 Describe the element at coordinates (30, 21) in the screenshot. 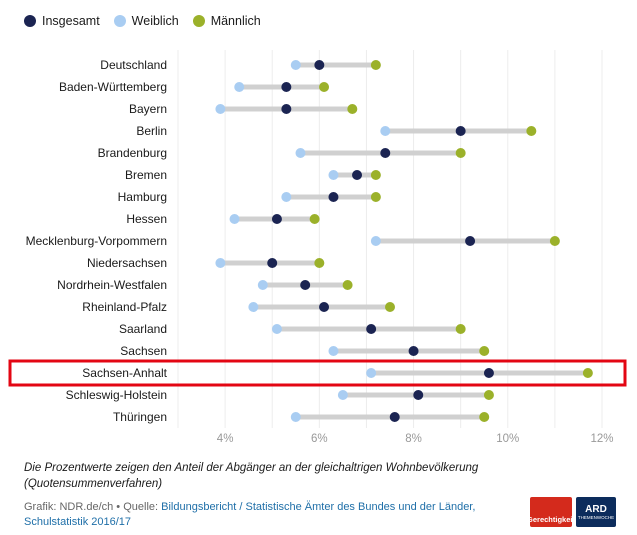

I see `legend-dot-insgesamt` at that location.